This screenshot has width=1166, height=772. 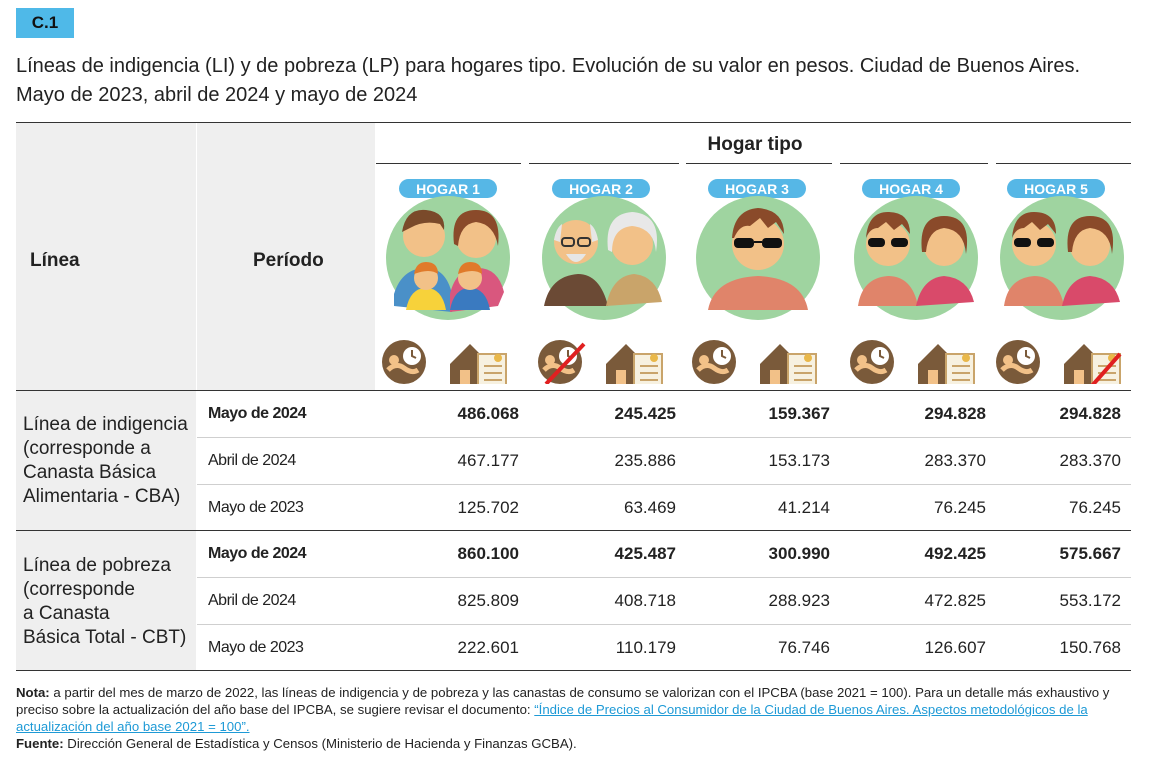 I want to click on group-divider, so click(x=573, y=530).